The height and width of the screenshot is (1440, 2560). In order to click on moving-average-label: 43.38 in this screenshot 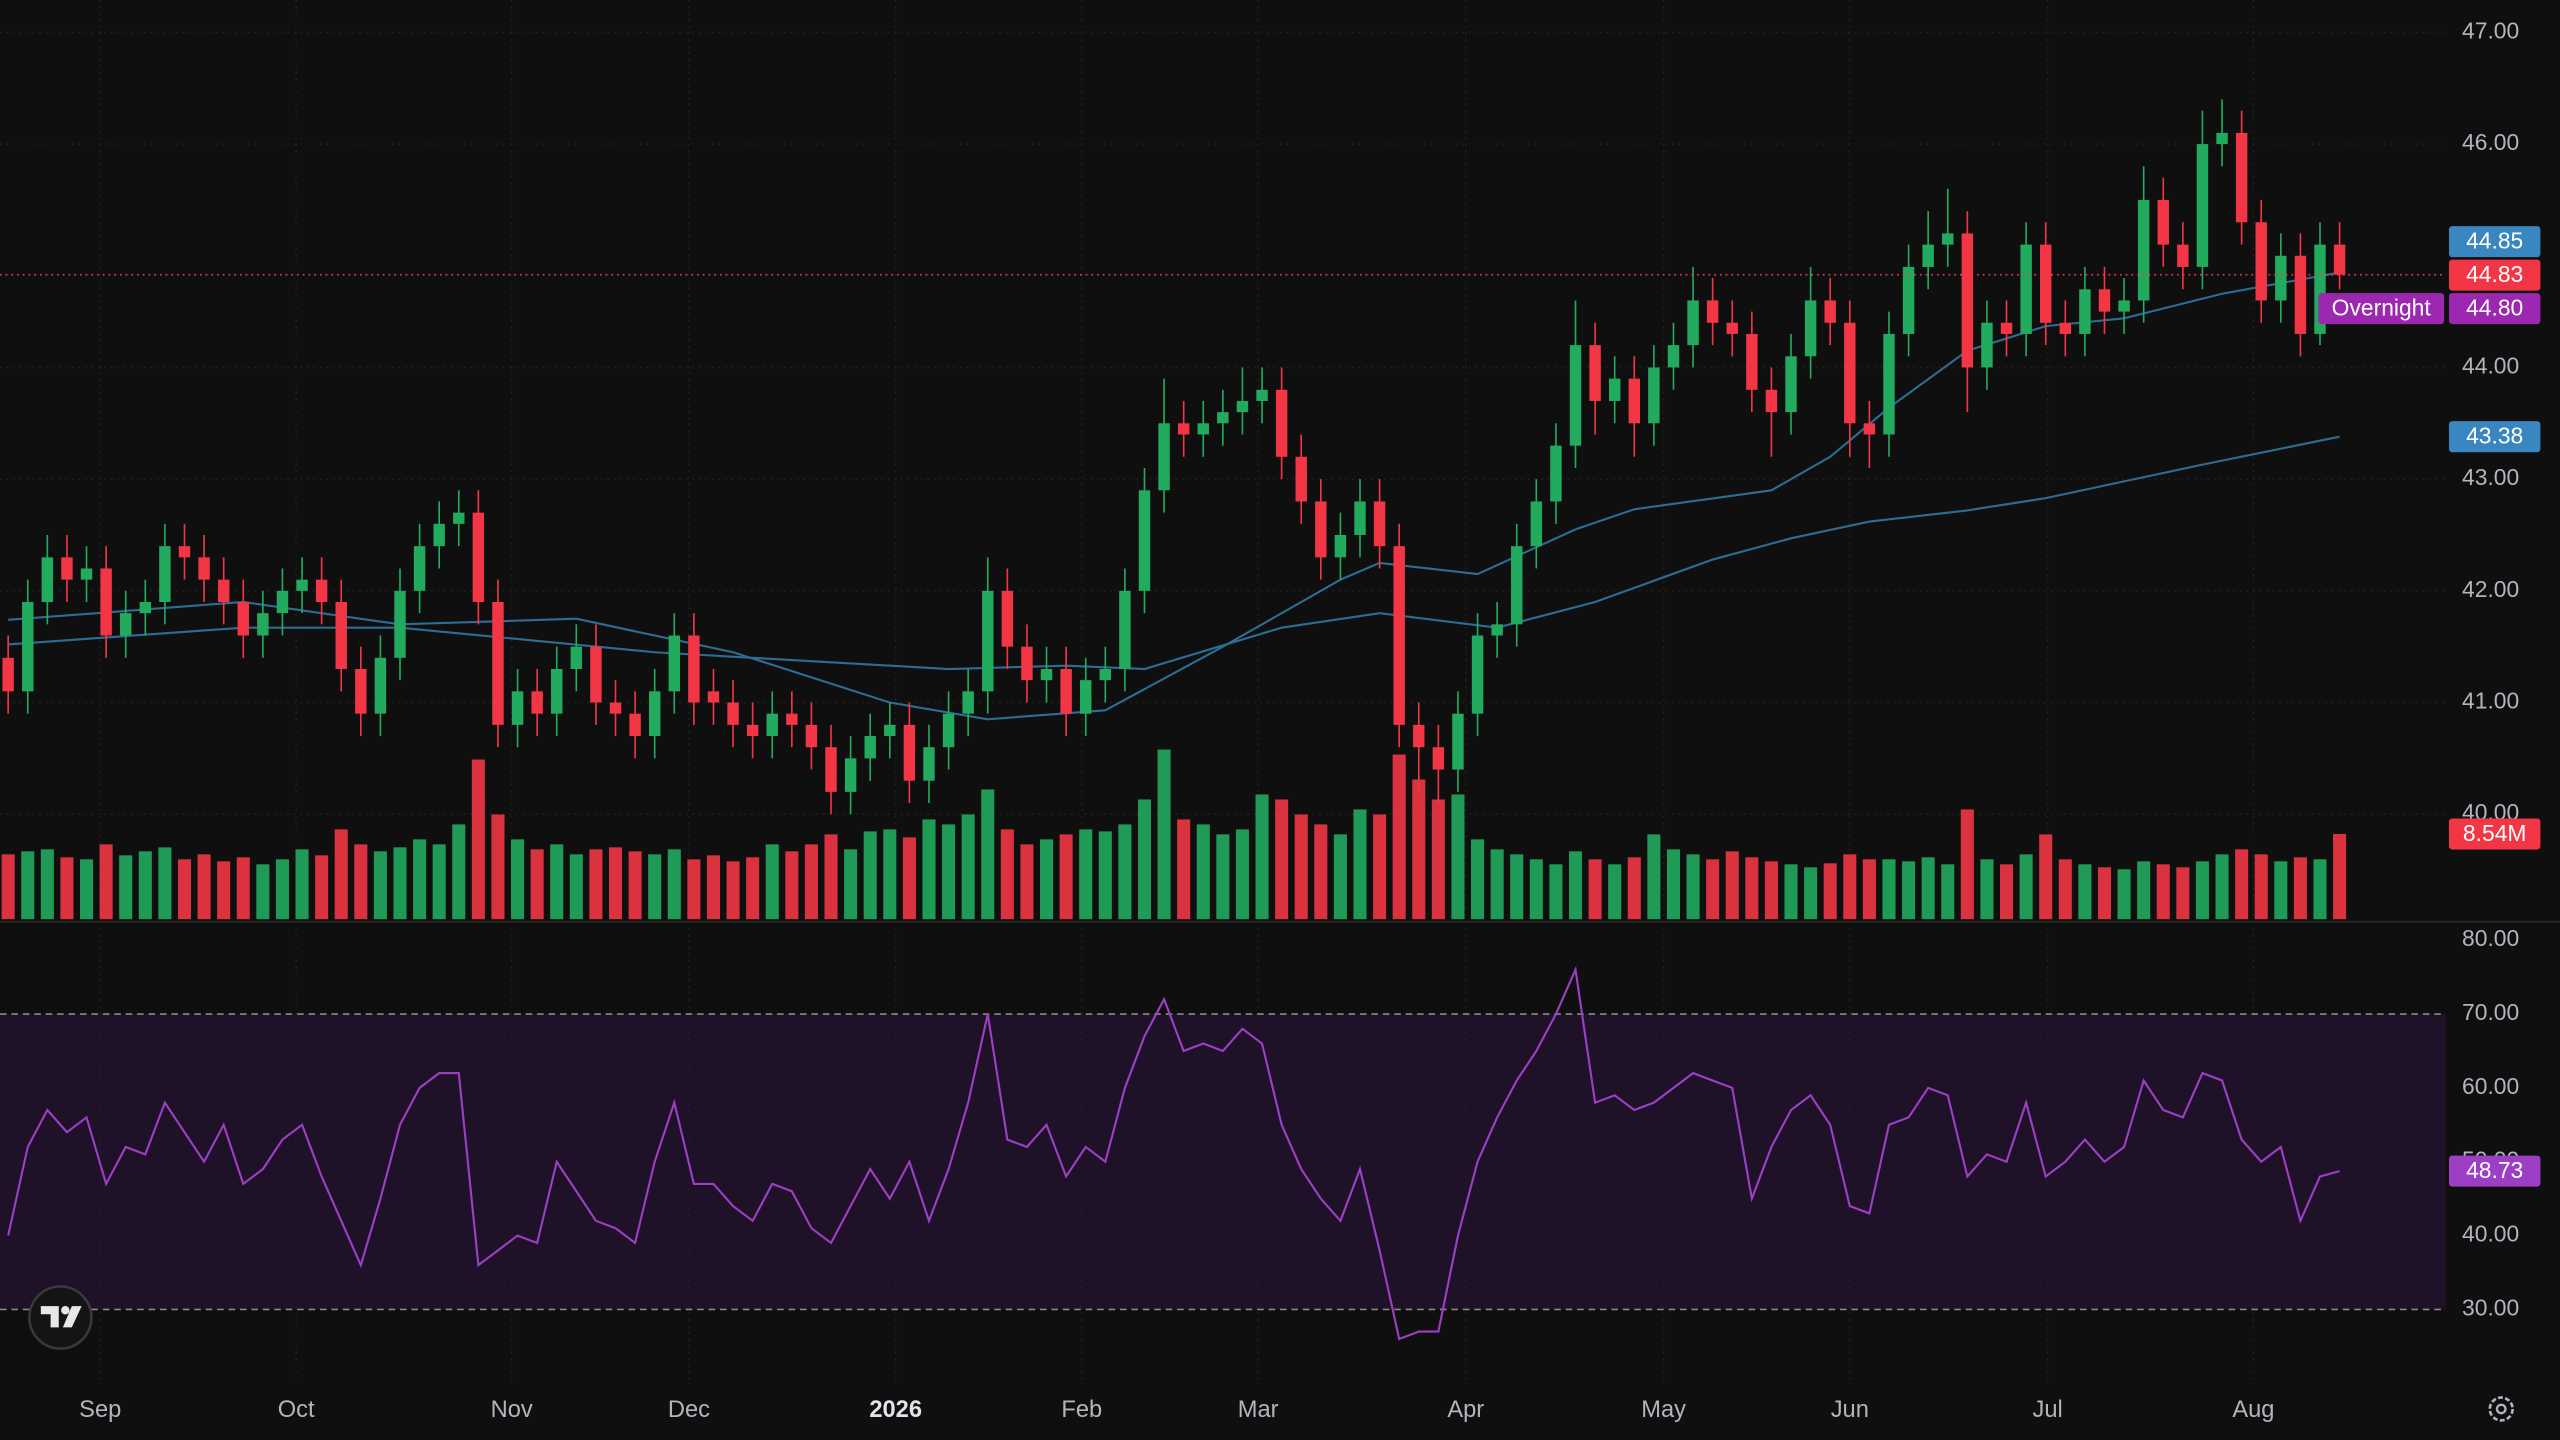, I will do `click(2494, 436)`.